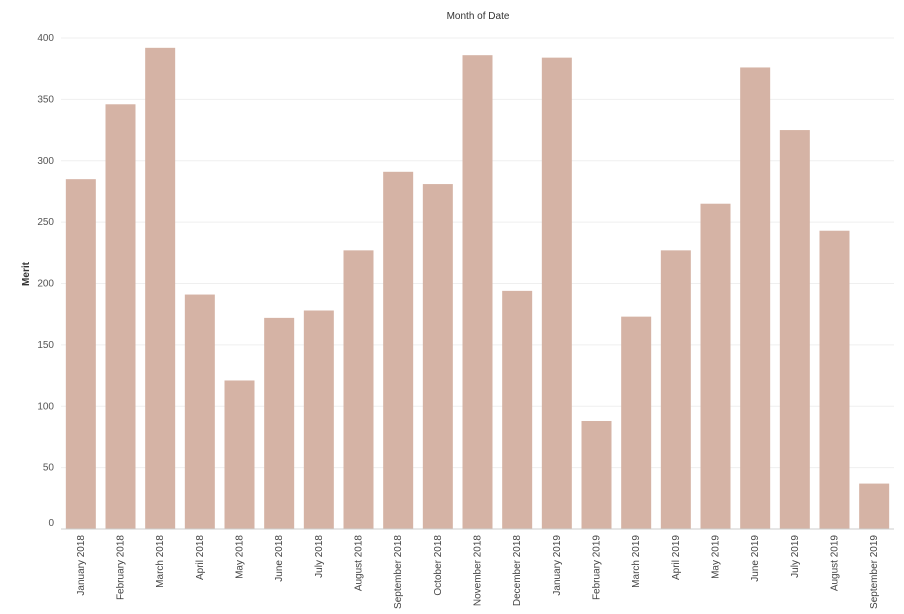 This screenshot has width=904, height=614. What do you see at coordinates (636, 561) in the screenshot?
I see `x-tick-label: March 2019` at bounding box center [636, 561].